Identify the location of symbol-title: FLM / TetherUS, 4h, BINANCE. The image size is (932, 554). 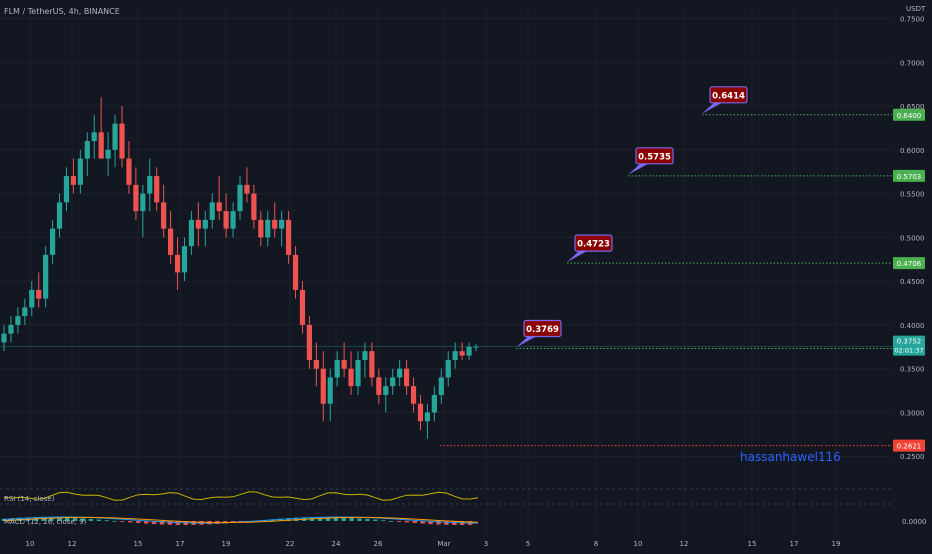
(62, 11).